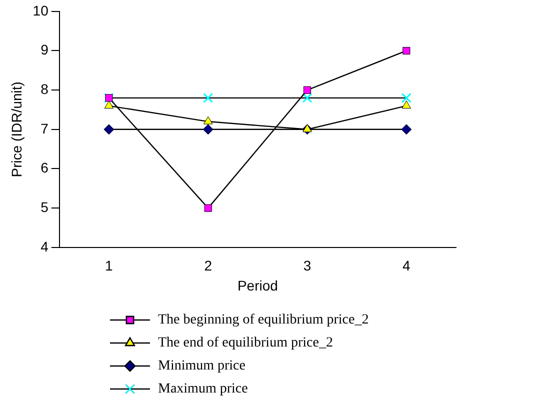 The height and width of the screenshot is (403, 546). What do you see at coordinates (44, 88) in the screenshot?
I see `y-tick-label: 8` at bounding box center [44, 88].